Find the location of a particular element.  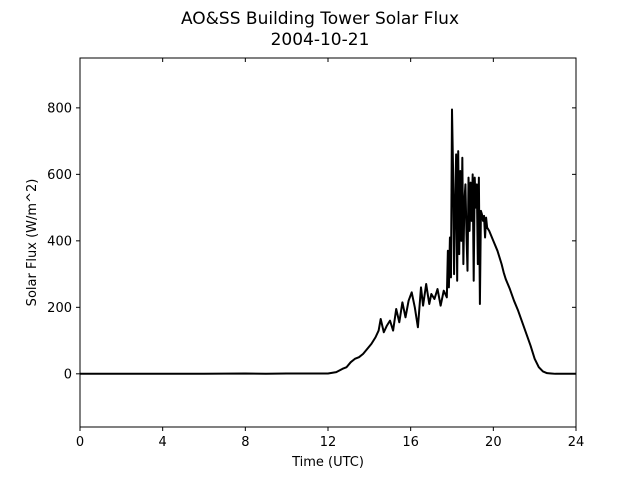

chart-subtitle: 2004-10-21 is located at coordinates (320, 40).